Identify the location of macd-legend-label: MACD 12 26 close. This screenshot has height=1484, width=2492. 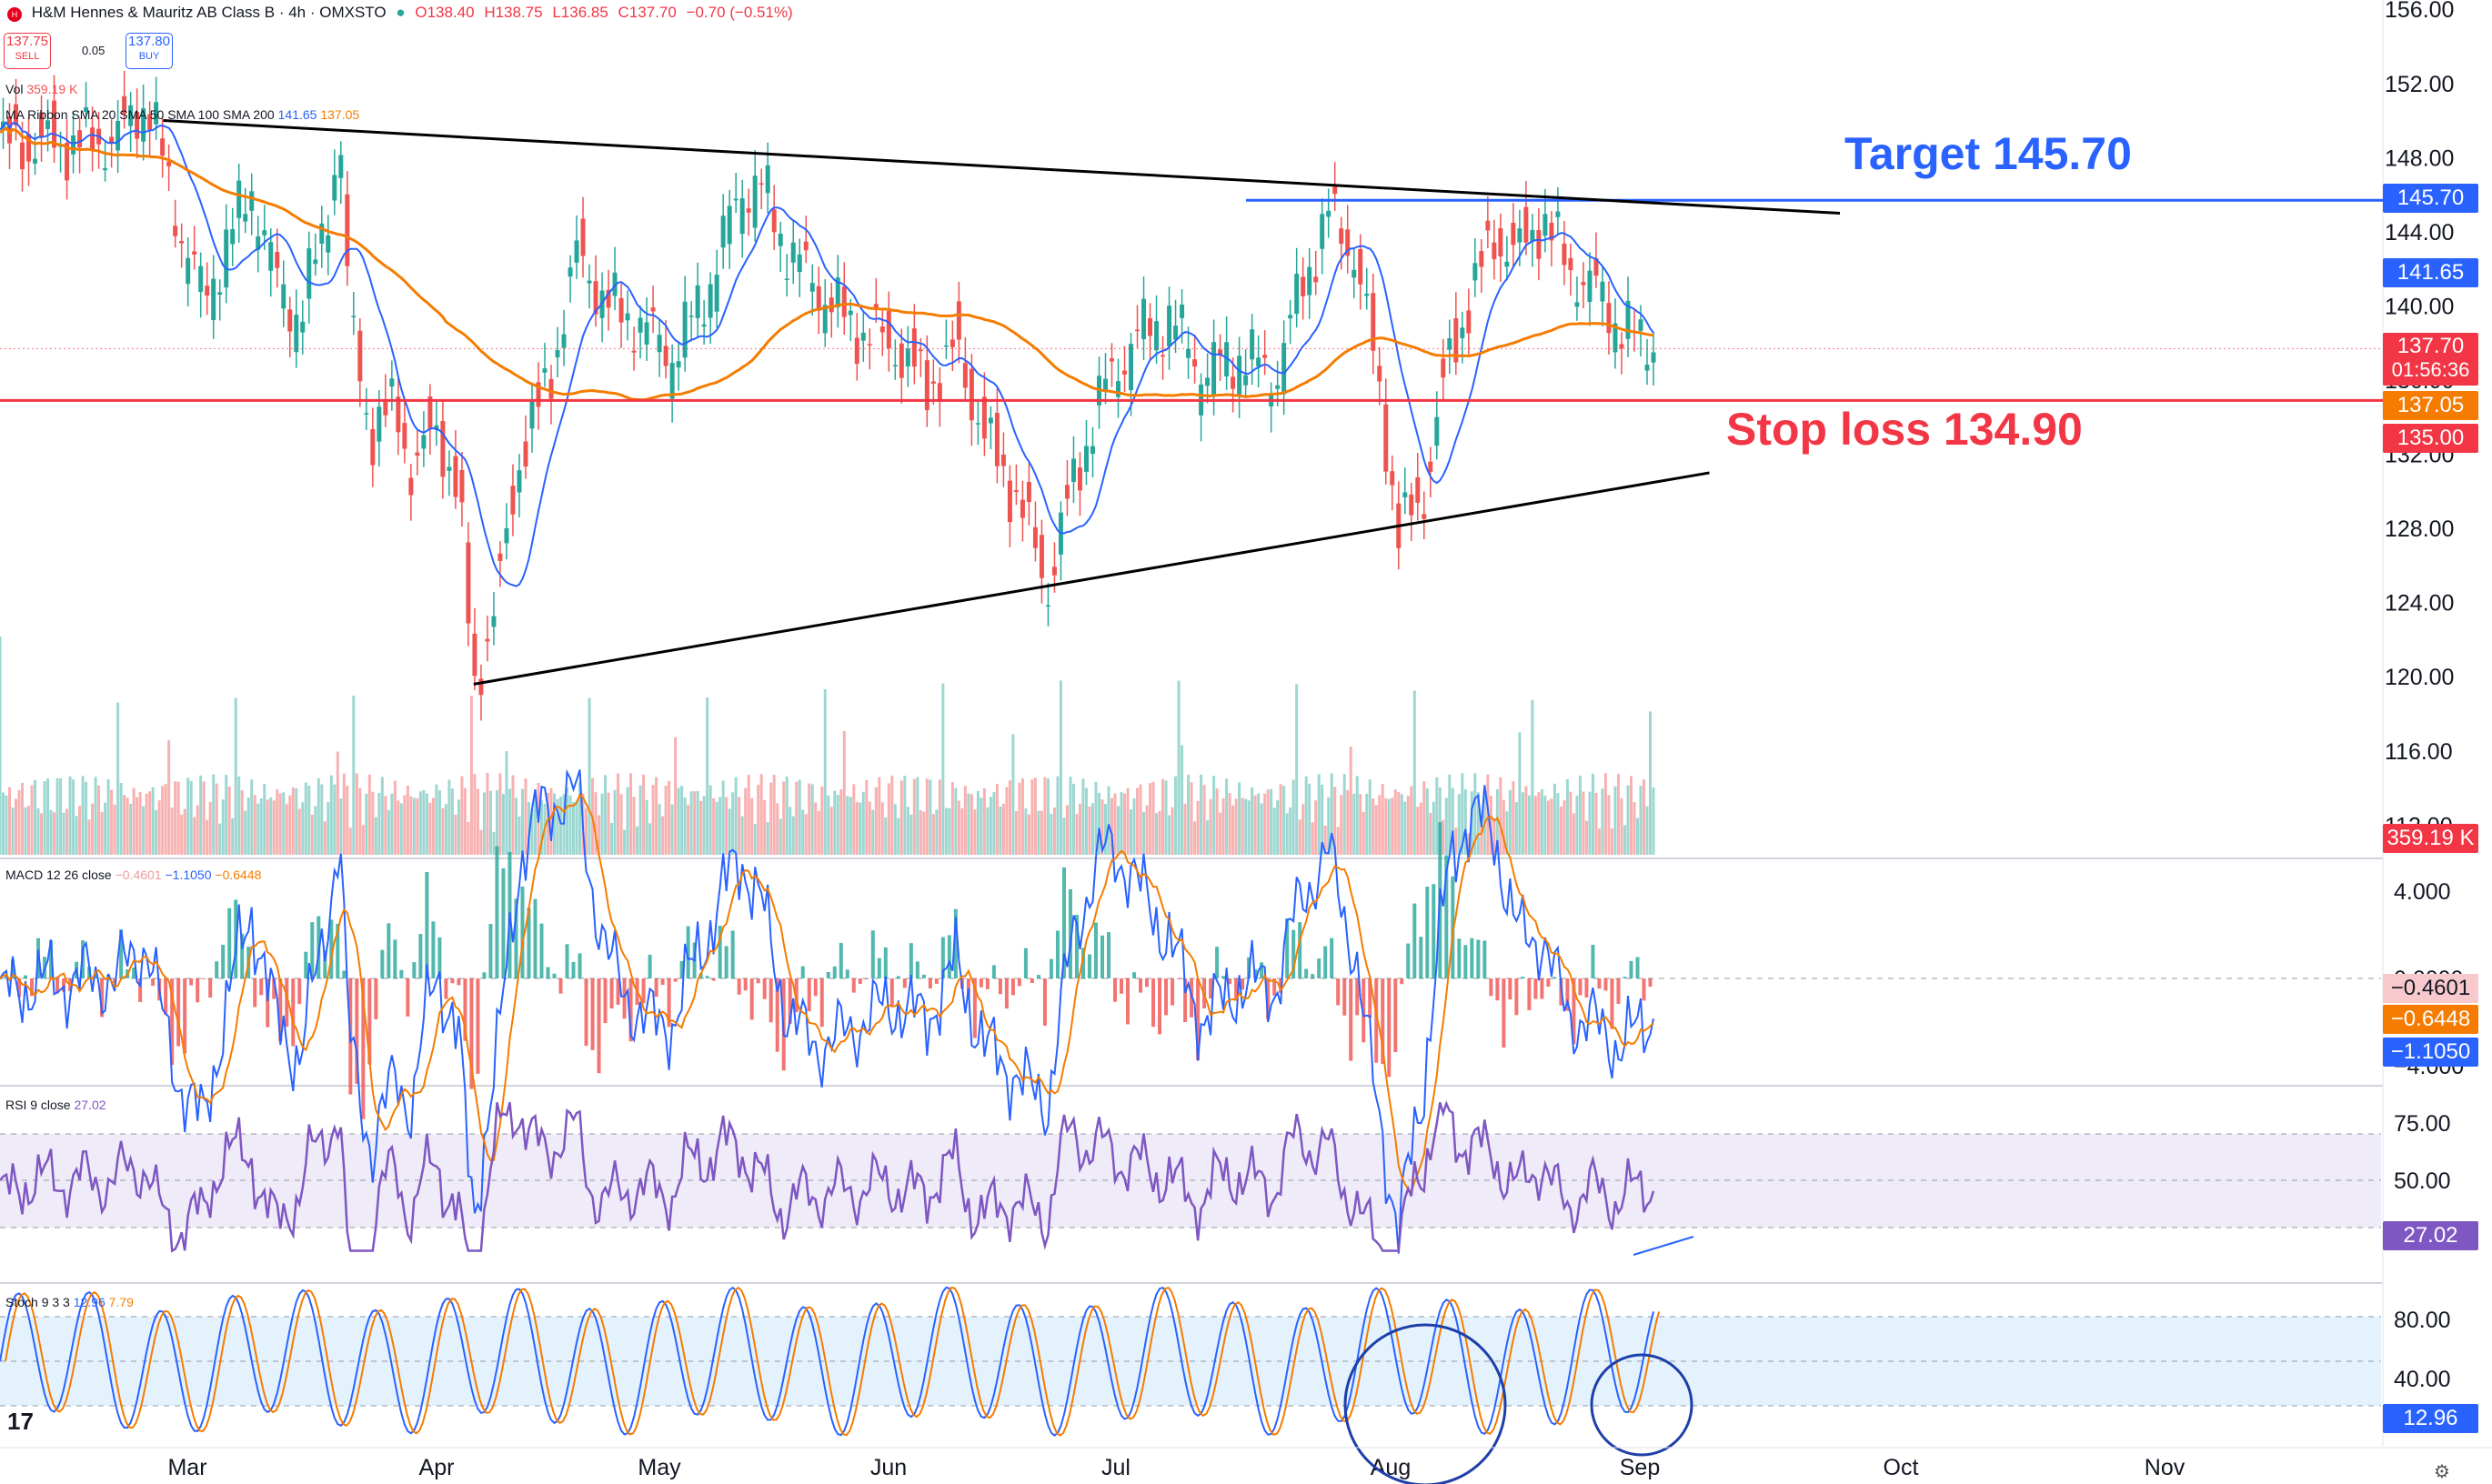
(58, 874).